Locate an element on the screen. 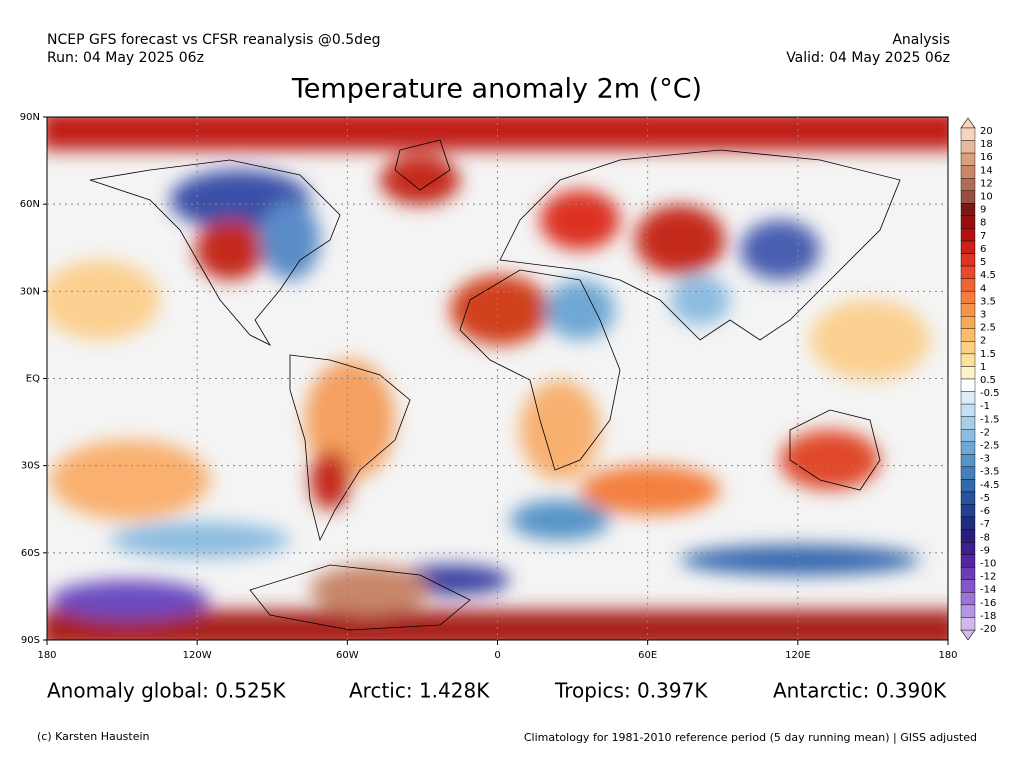 Image resolution: width=1024 pixels, height=768 pixels. colorbar-top-arrow is located at coordinates (968, 123).